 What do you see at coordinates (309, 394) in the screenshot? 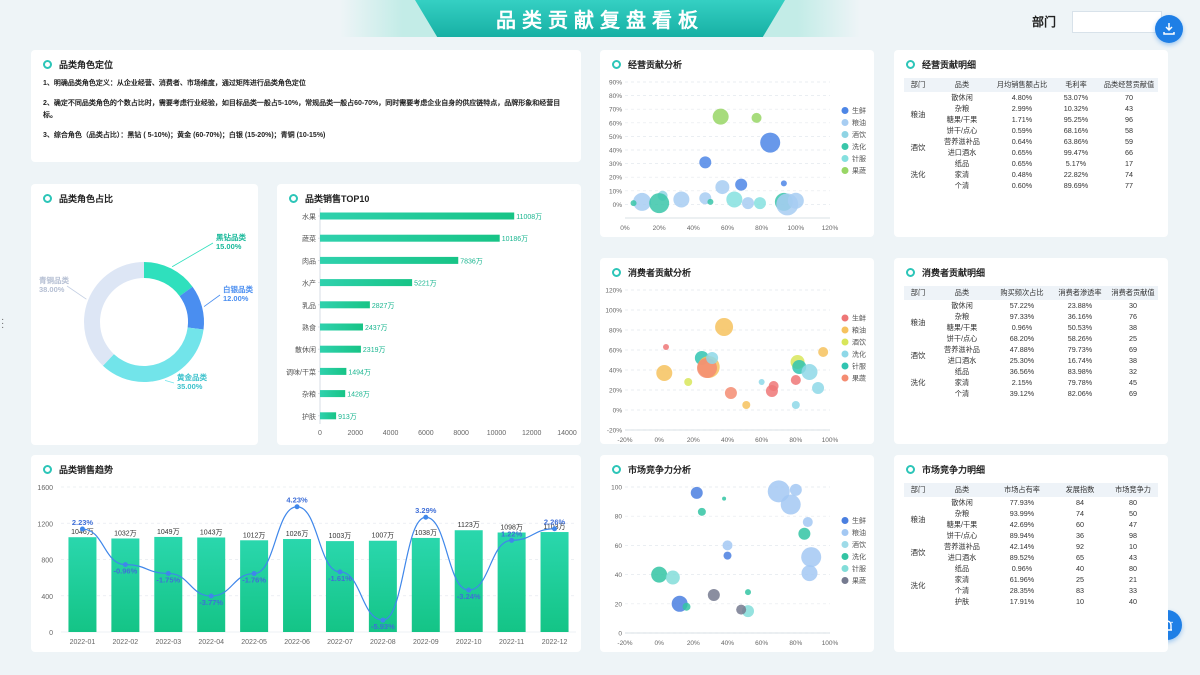
I see `top10-category-label: 杂粮` at bounding box center [309, 394].